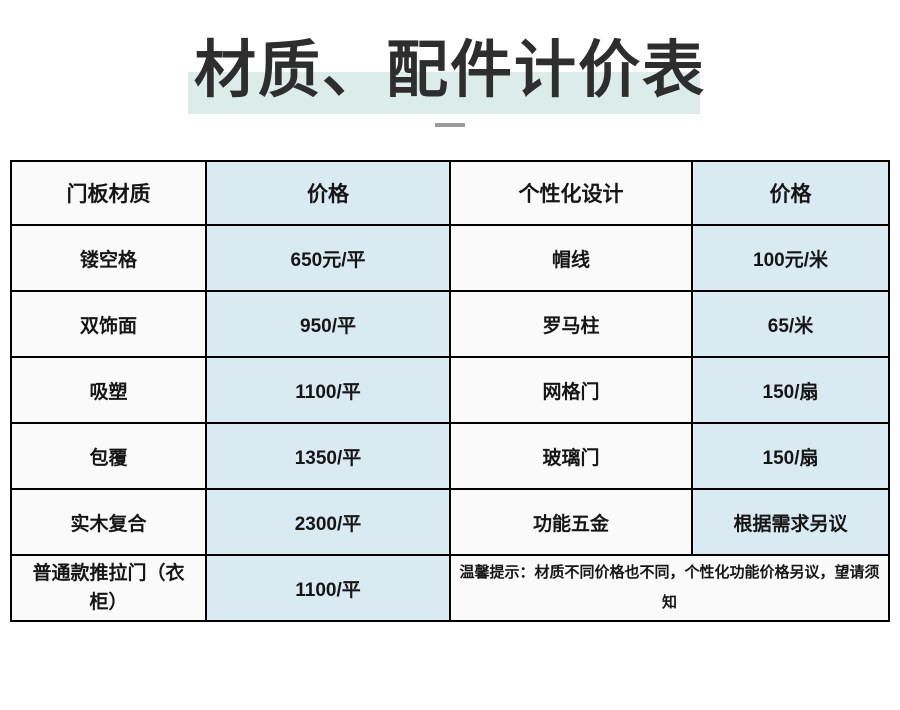  What do you see at coordinates (571, 193) in the screenshot?
I see `header-design: 个性化设计` at bounding box center [571, 193].